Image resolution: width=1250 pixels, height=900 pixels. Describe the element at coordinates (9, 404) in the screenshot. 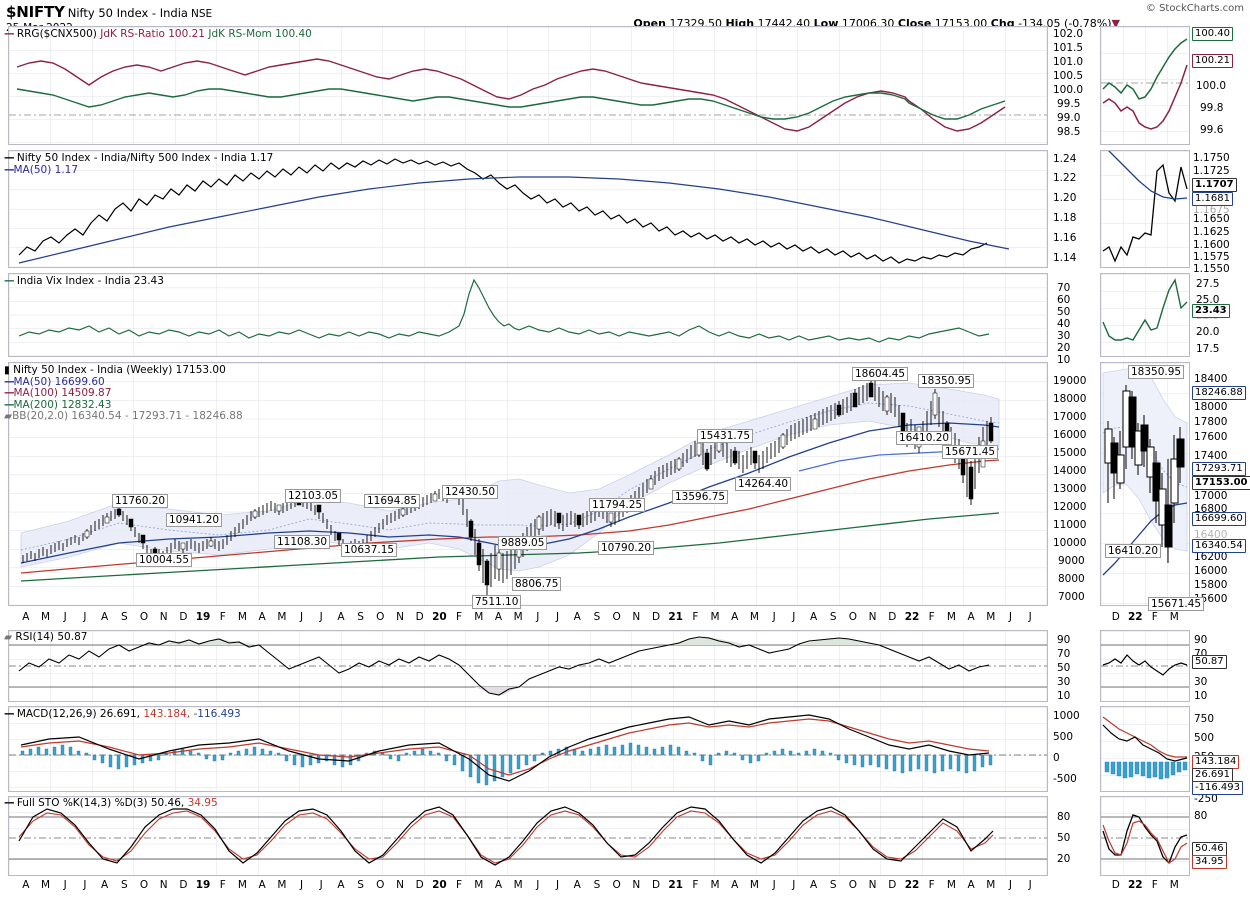

I see `ma200-swatch: —` at that location.